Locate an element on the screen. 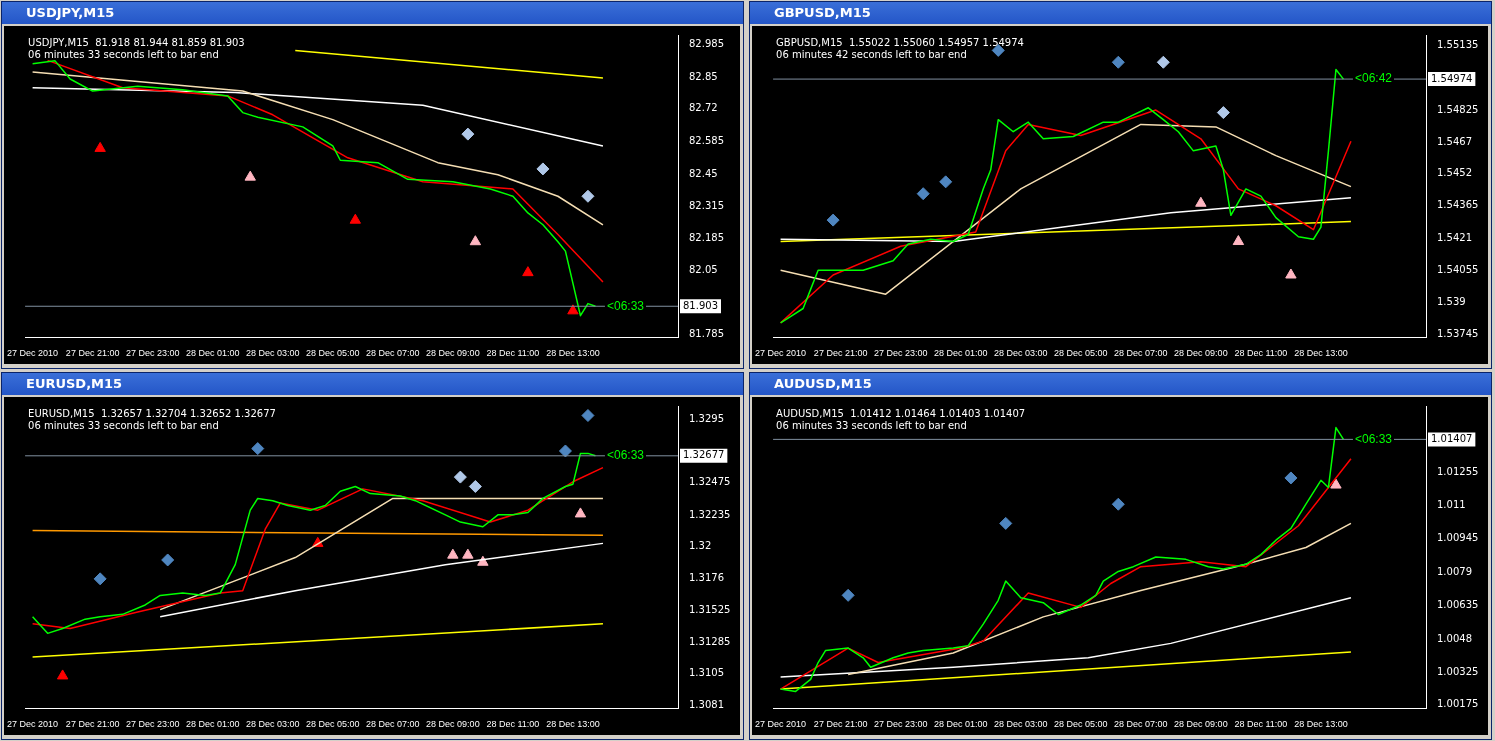 Image resolution: width=1495 pixels, height=741 pixels. y-tick-label: 82.585 is located at coordinates (706, 140).